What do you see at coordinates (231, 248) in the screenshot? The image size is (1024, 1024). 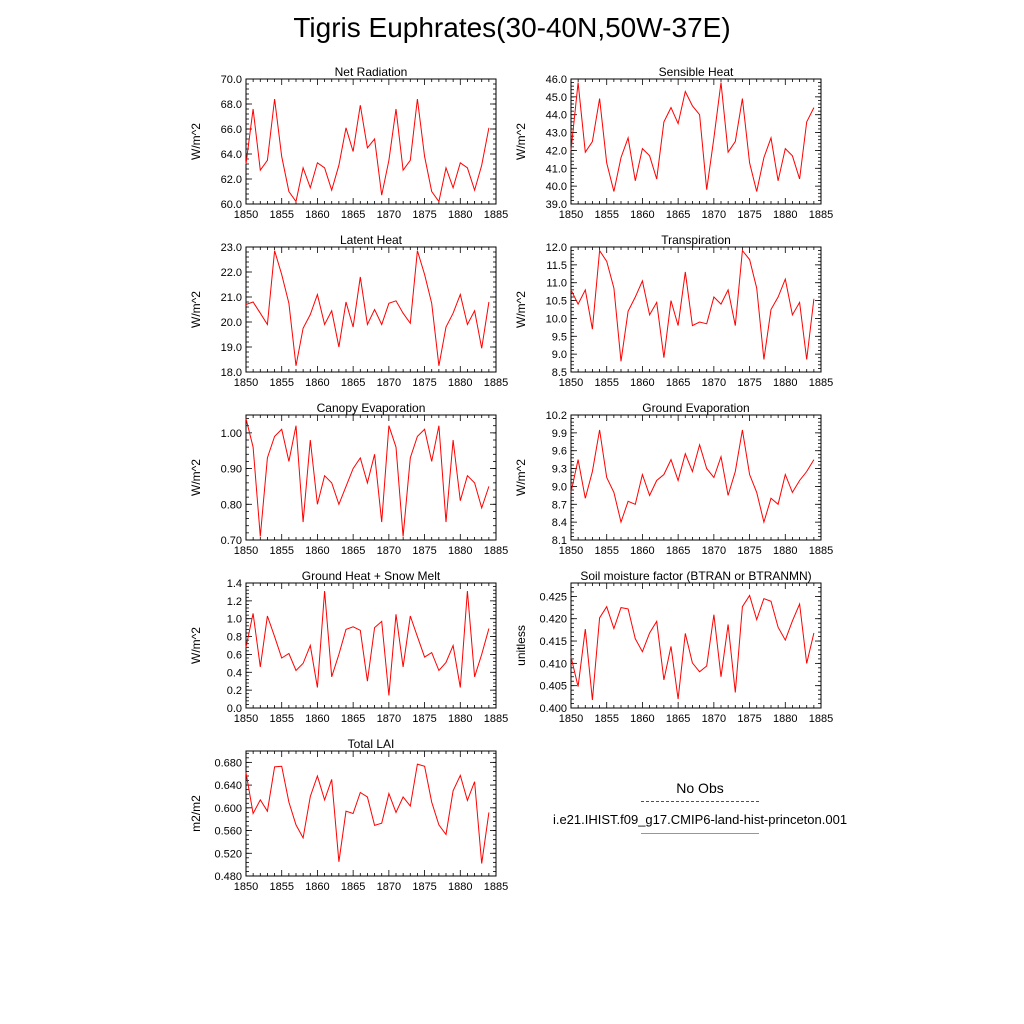 I see `y-tick-label: 23.0` at bounding box center [231, 248].